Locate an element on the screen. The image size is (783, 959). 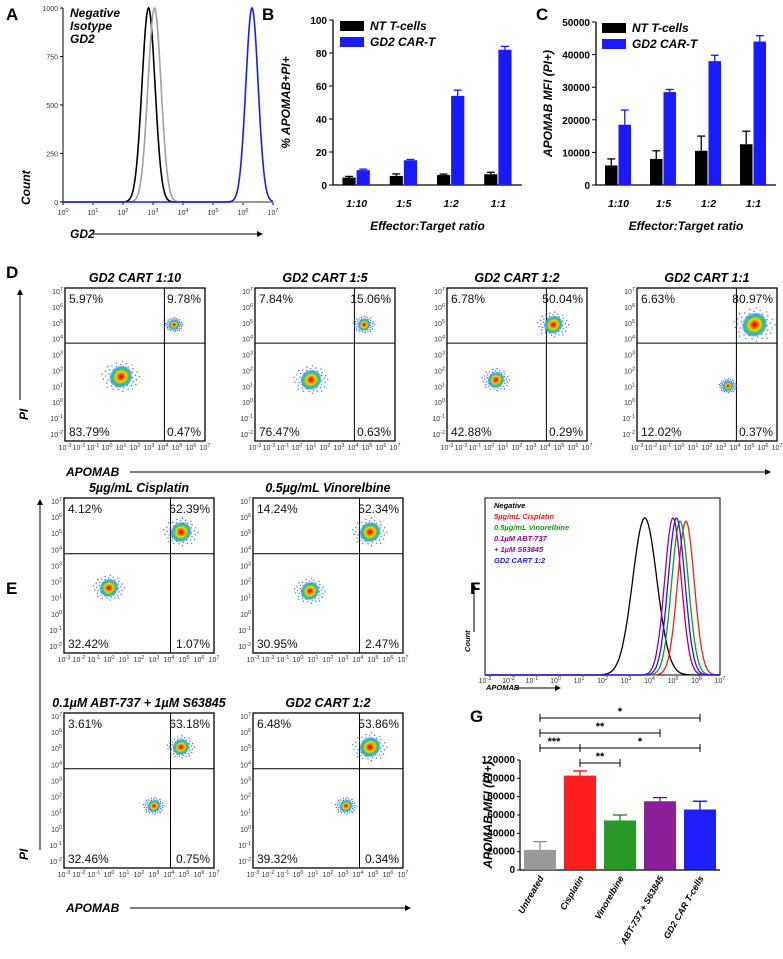
flow-y-tick-1-base: 10 is located at coordinates (56, 308).